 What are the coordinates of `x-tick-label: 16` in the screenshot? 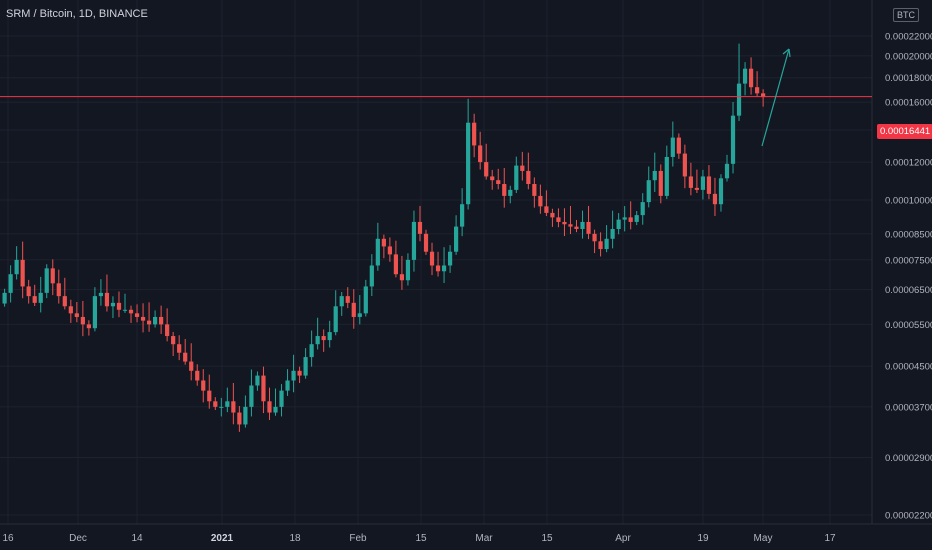 It's located at (8, 538).